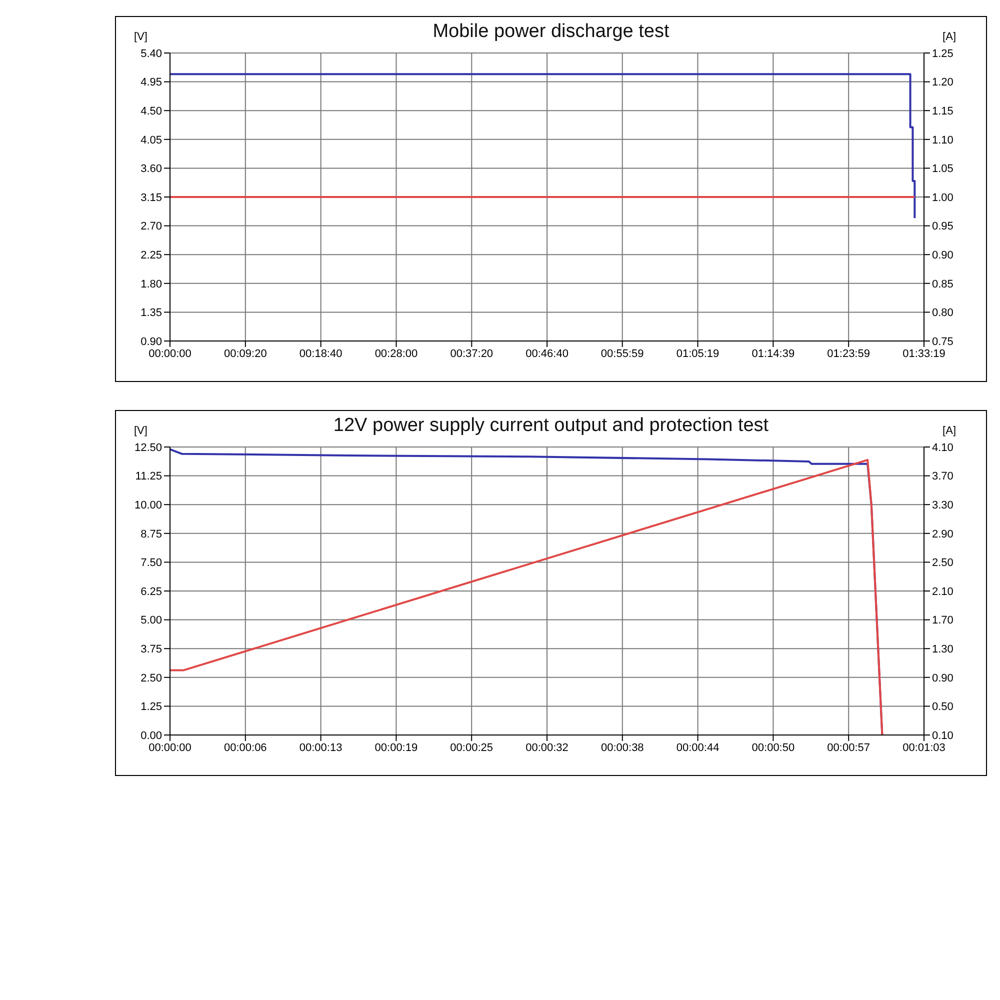 The height and width of the screenshot is (1000, 1000). Describe the element at coordinates (943, 592) in the screenshot. I see `y2-tick-label: 2.10` at that location.